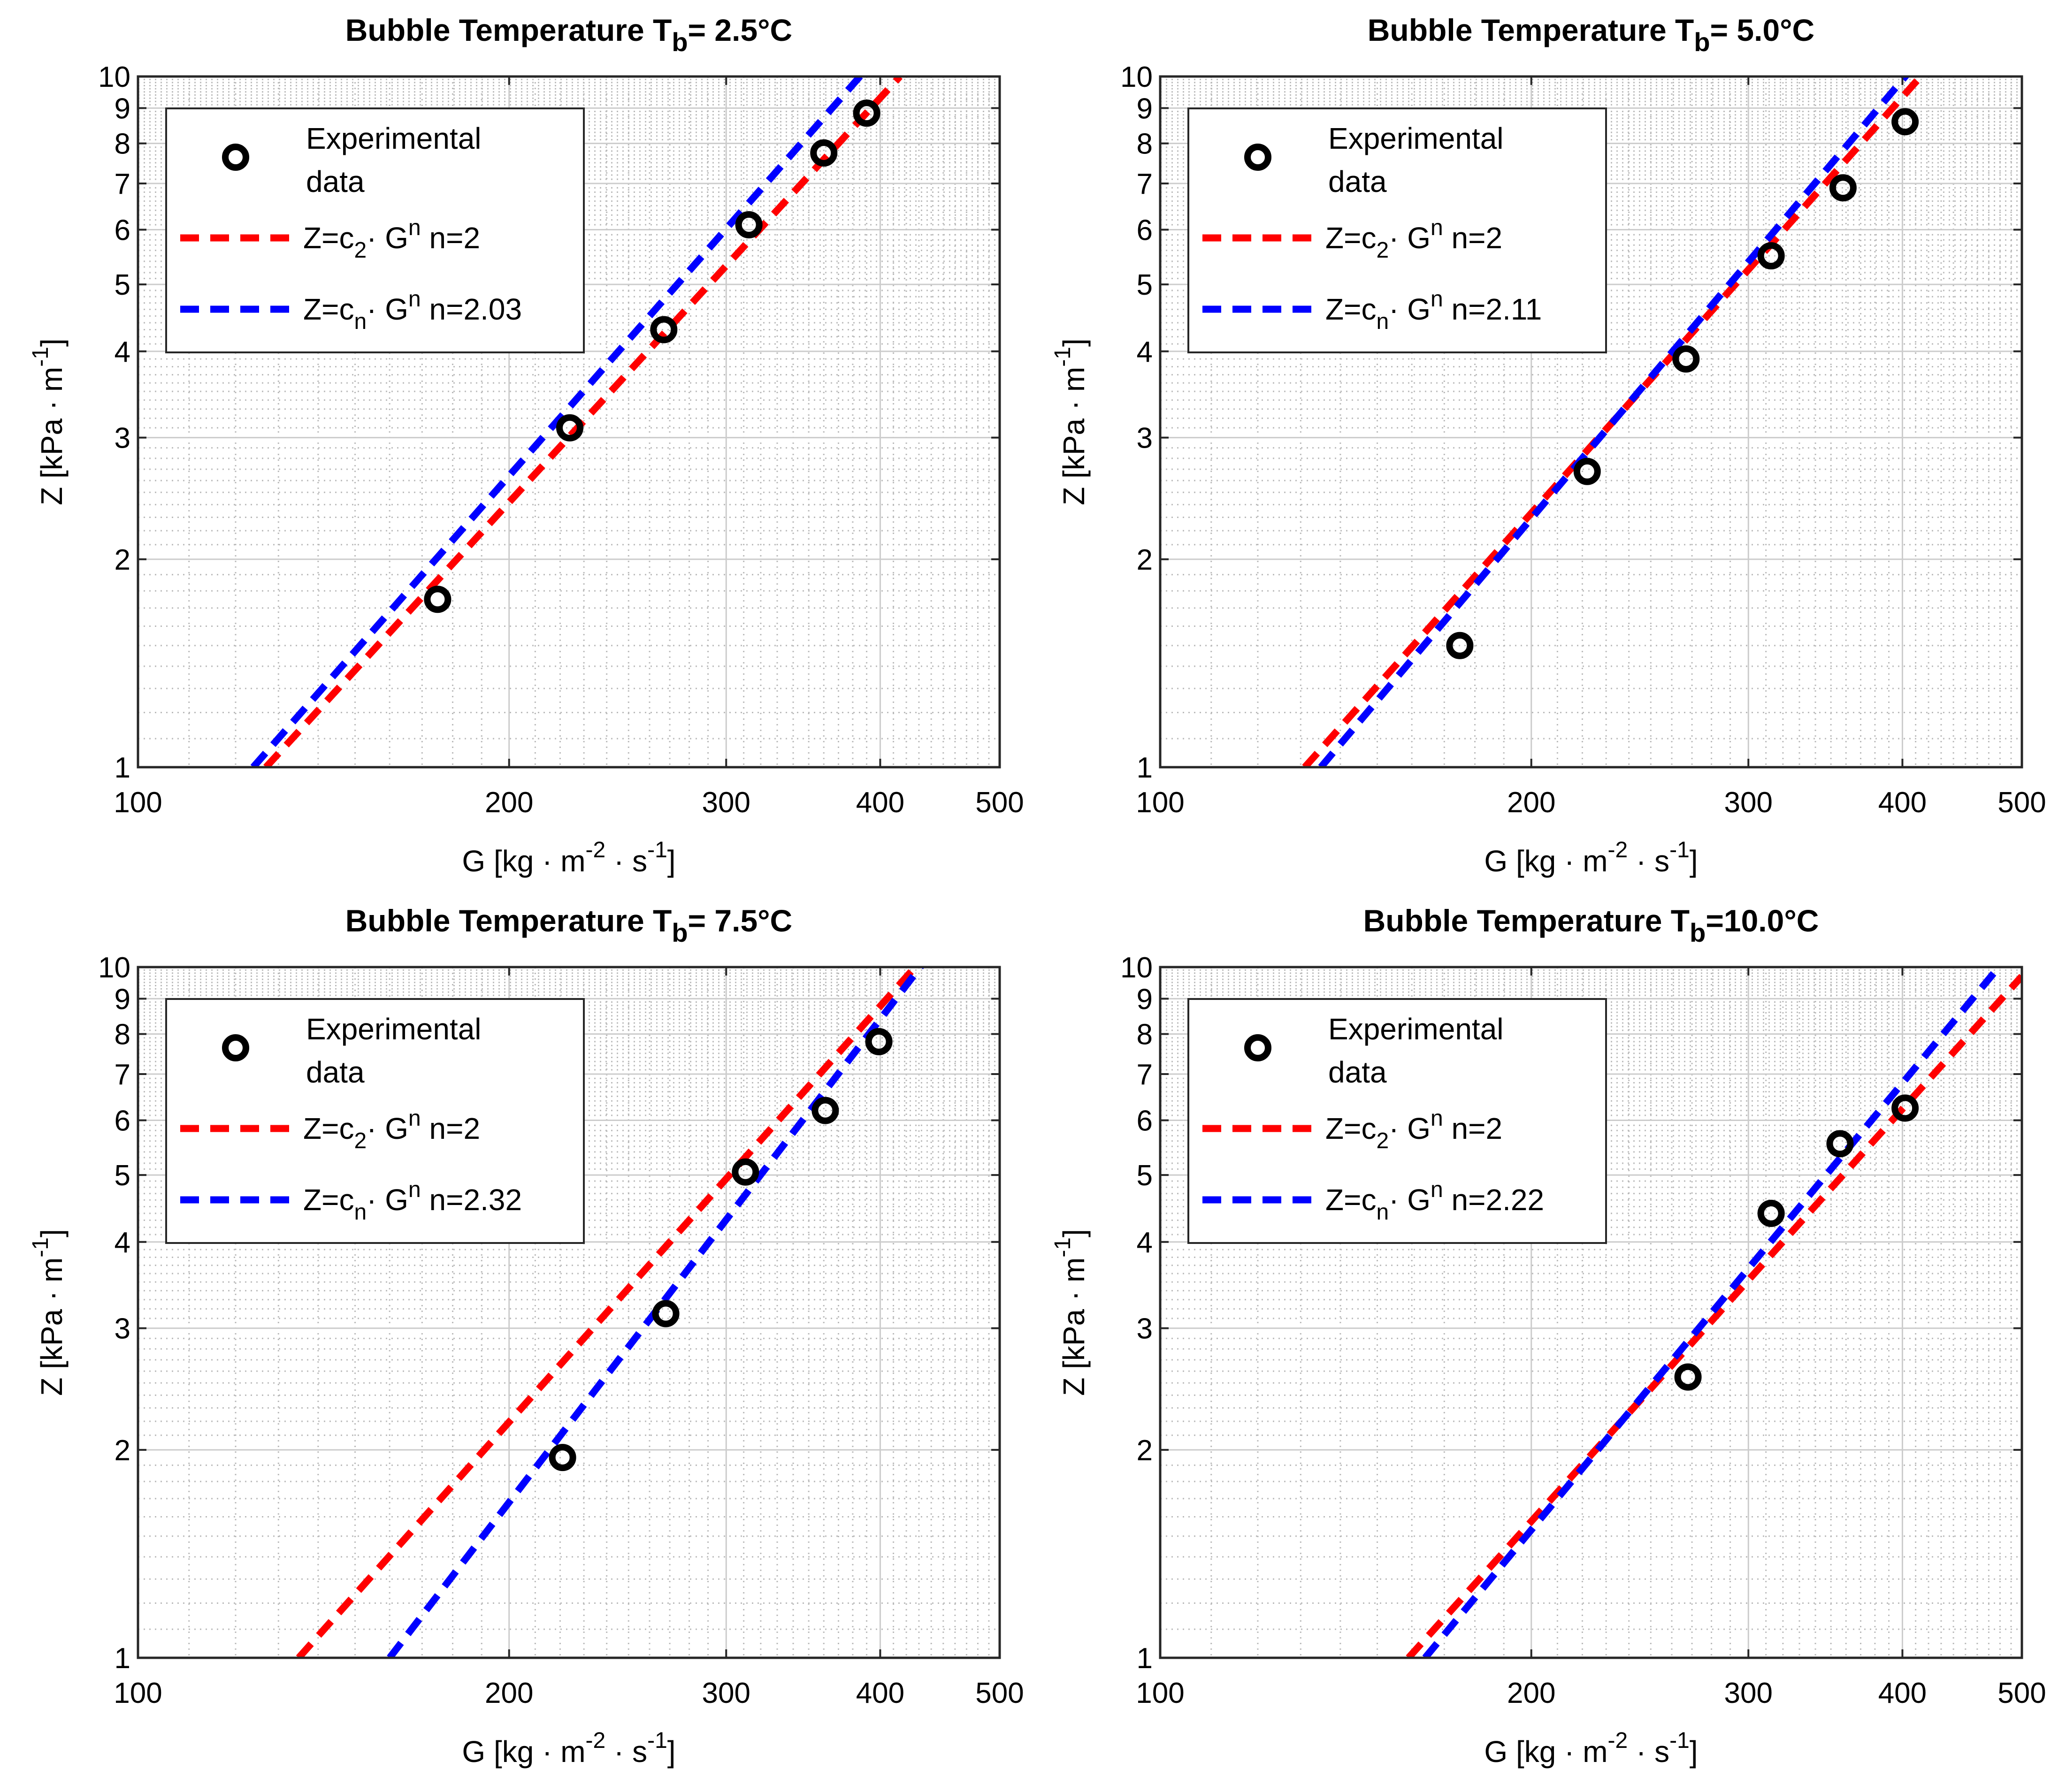 Image resolution: width=2066 pixels, height=1792 pixels. I want to click on x-axis-label: G [kg · m-2 · s-1], so click(1591, 858).